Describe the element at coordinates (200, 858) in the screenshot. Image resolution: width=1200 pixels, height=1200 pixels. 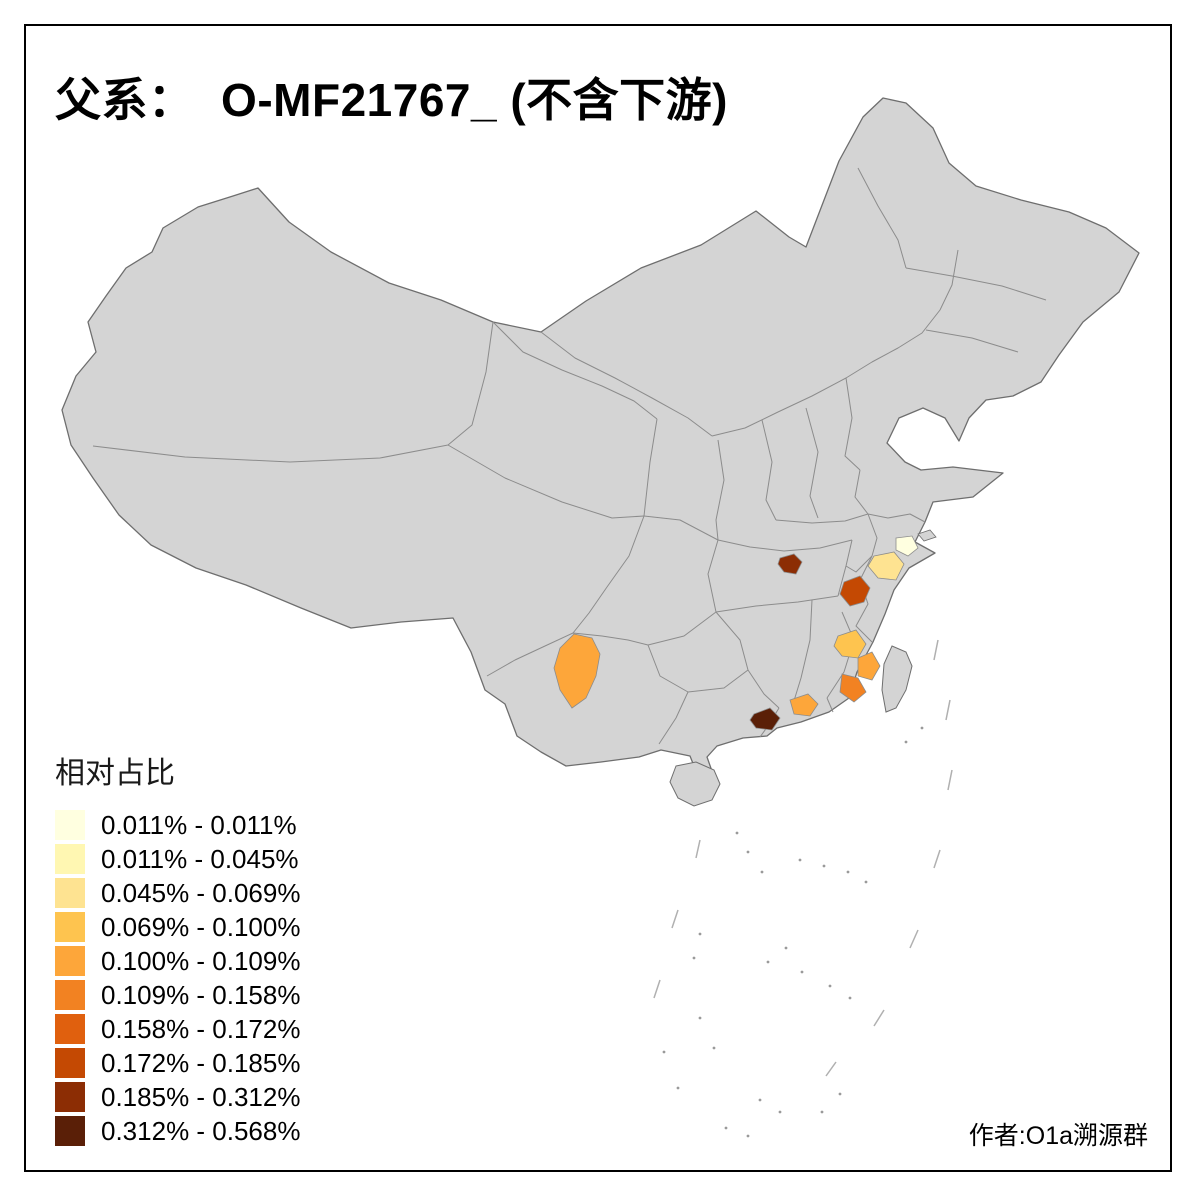
I see `legend-label: 0.011% - 0.045%` at that location.